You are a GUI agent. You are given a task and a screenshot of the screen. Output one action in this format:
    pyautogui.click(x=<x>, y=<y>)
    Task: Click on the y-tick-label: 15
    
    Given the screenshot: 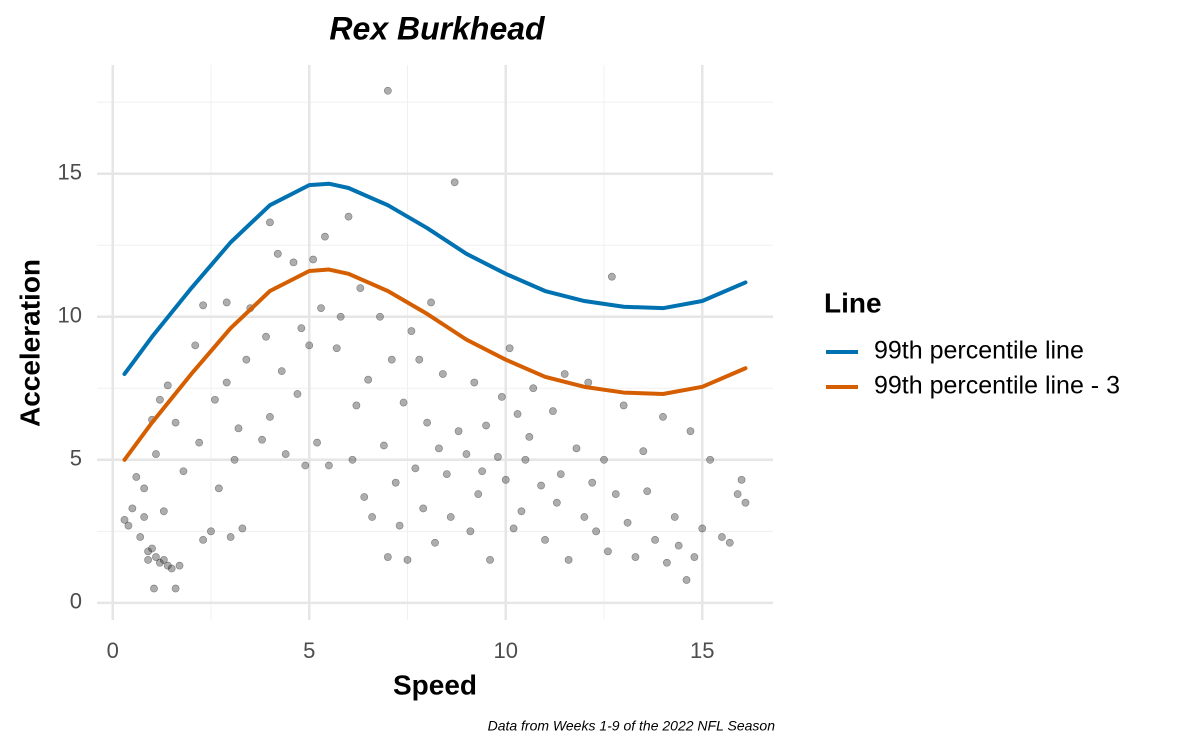 What is the action you would take?
    pyautogui.click(x=70, y=172)
    